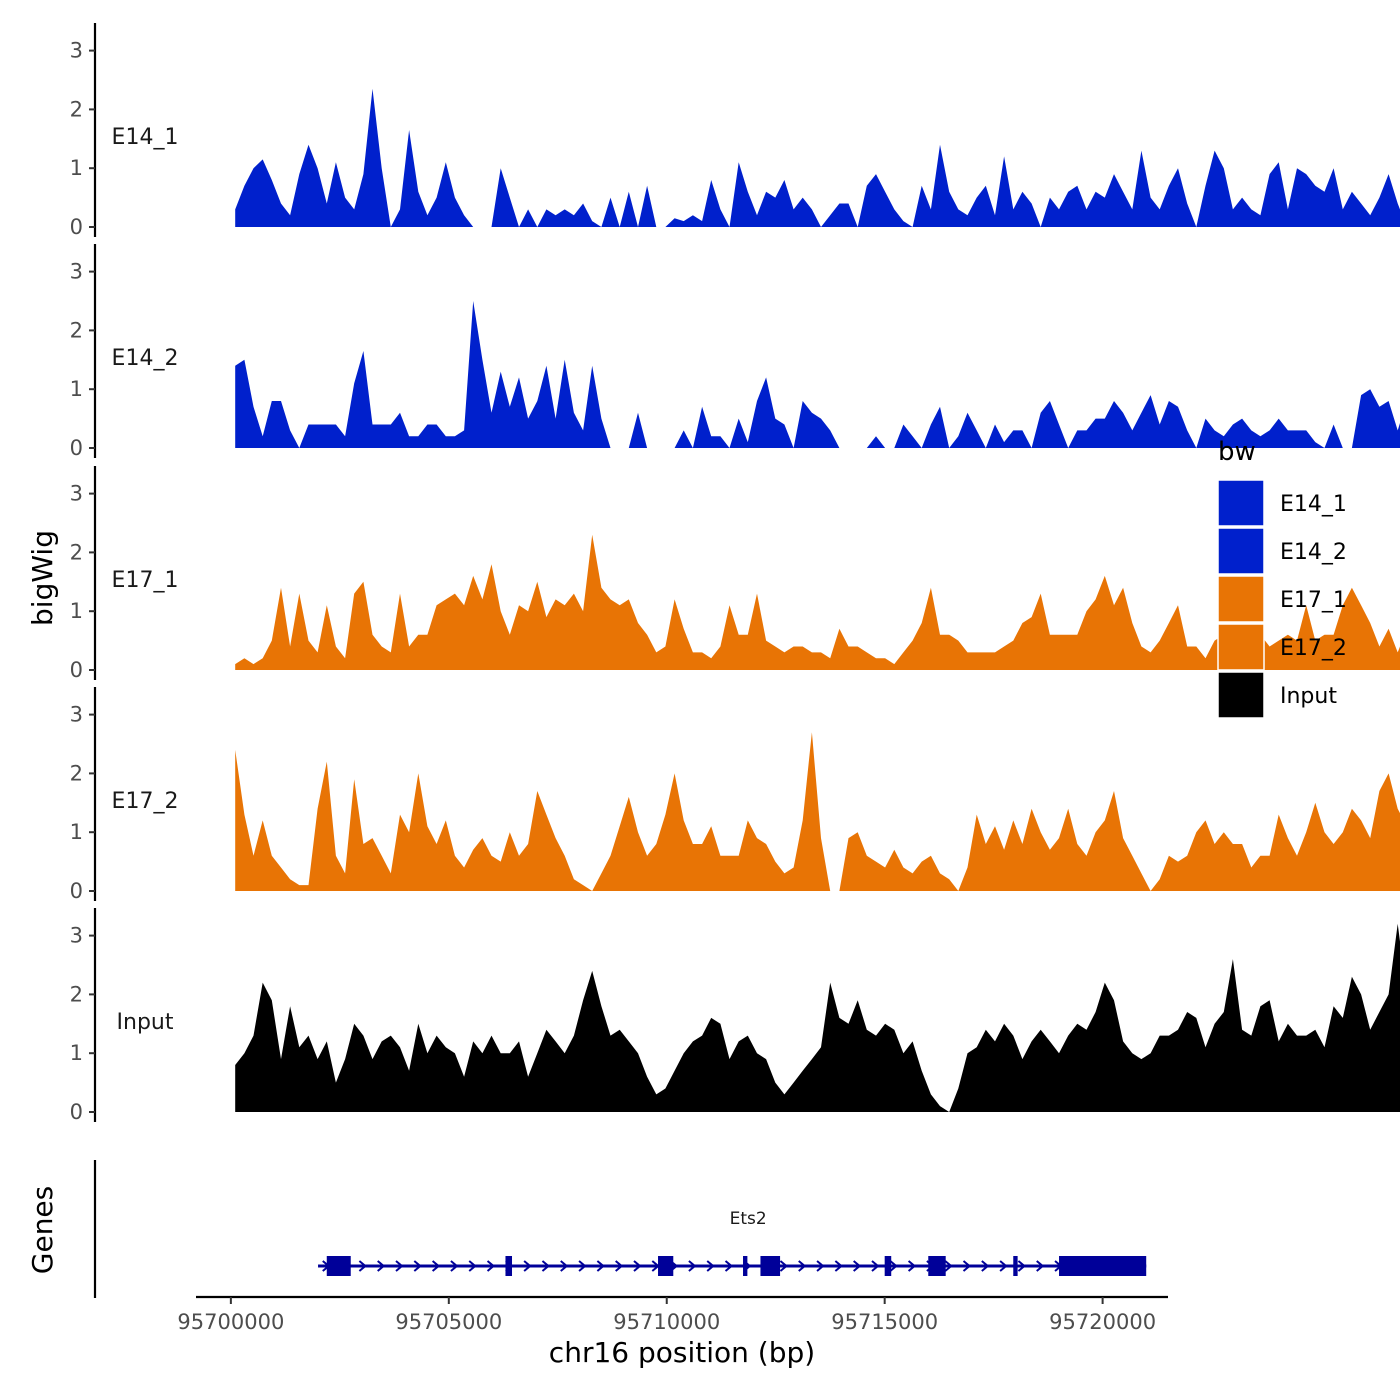 This screenshot has height=1400, width=1400. What do you see at coordinates (448, 1322) in the screenshot?
I see `x-tick-label: 95705000` at bounding box center [448, 1322].